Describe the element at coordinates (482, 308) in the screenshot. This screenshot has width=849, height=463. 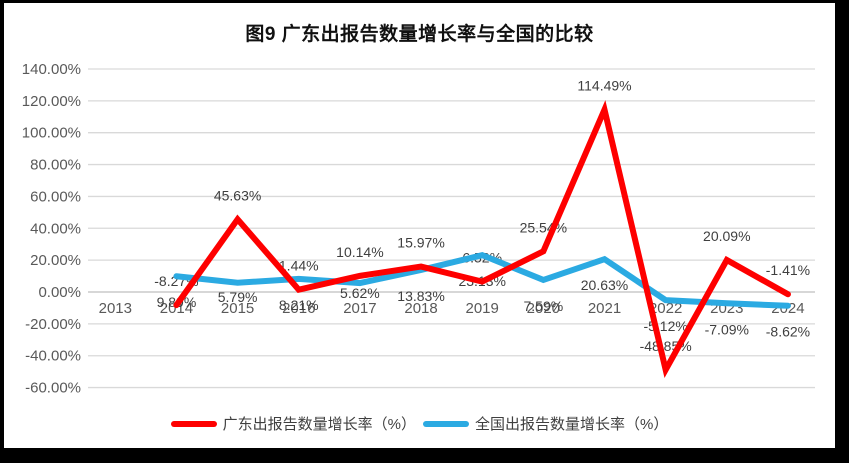
I see `x-axis-tick-label: 2019` at that location.